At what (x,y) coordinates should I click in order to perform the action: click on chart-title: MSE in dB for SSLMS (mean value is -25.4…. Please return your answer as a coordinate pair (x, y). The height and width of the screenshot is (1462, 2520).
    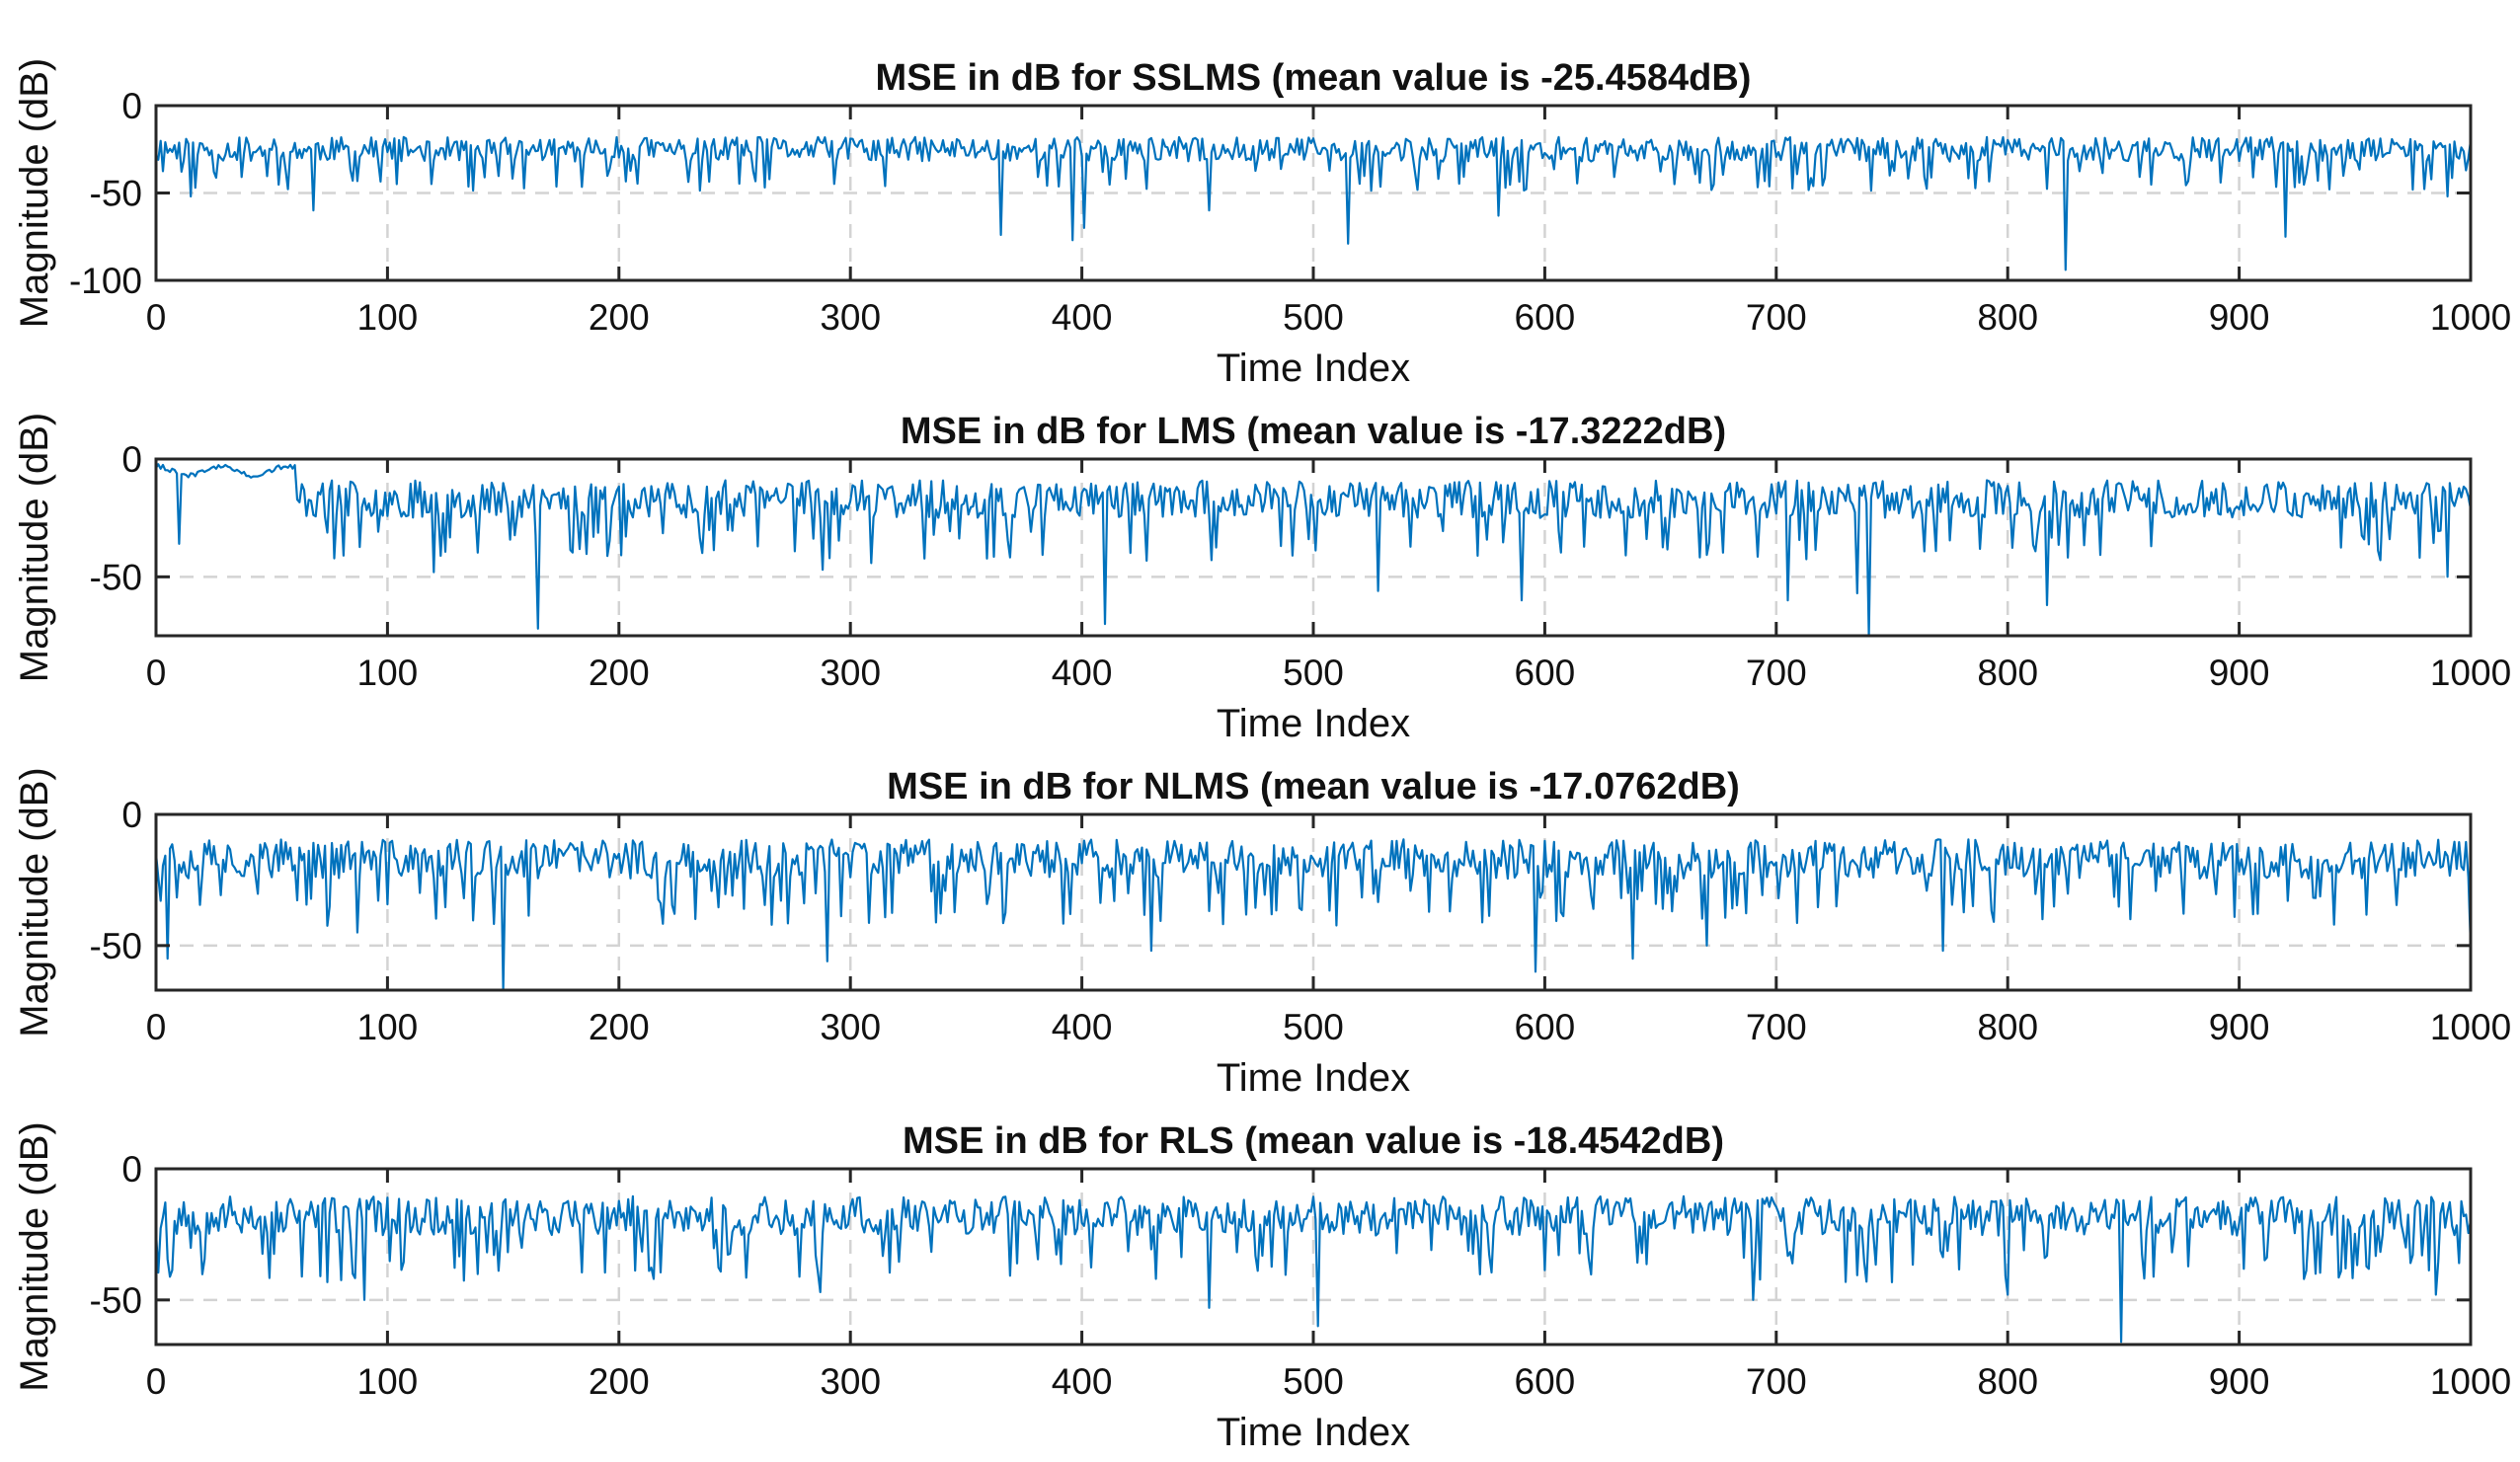
    Looking at the image, I should click on (1314, 78).